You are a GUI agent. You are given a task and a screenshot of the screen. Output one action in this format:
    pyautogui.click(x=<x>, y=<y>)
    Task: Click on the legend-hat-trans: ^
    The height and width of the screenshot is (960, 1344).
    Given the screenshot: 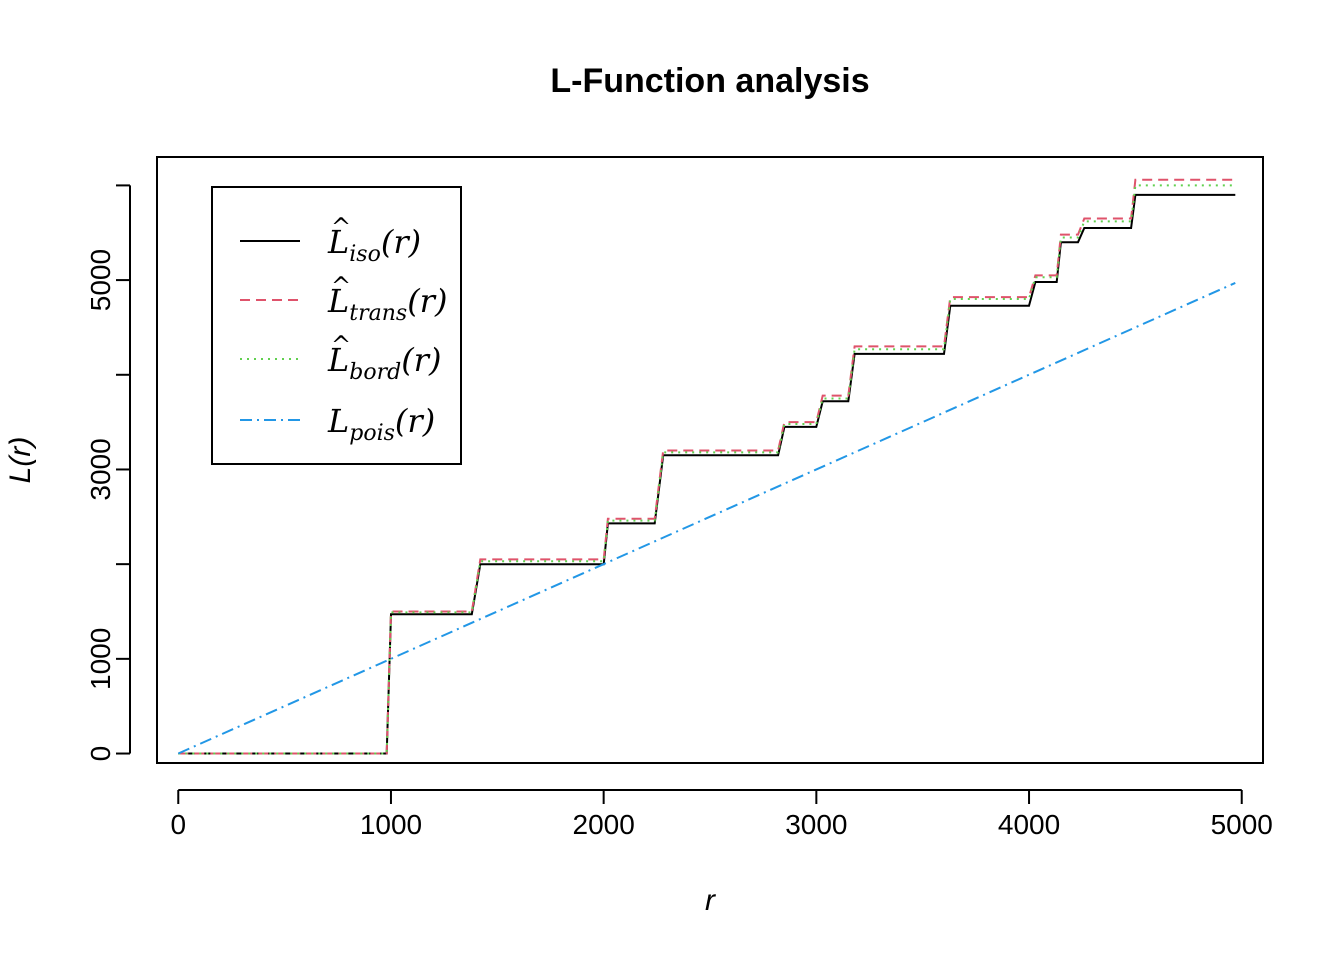 What is the action you would take?
    pyautogui.click(x=341, y=286)
    